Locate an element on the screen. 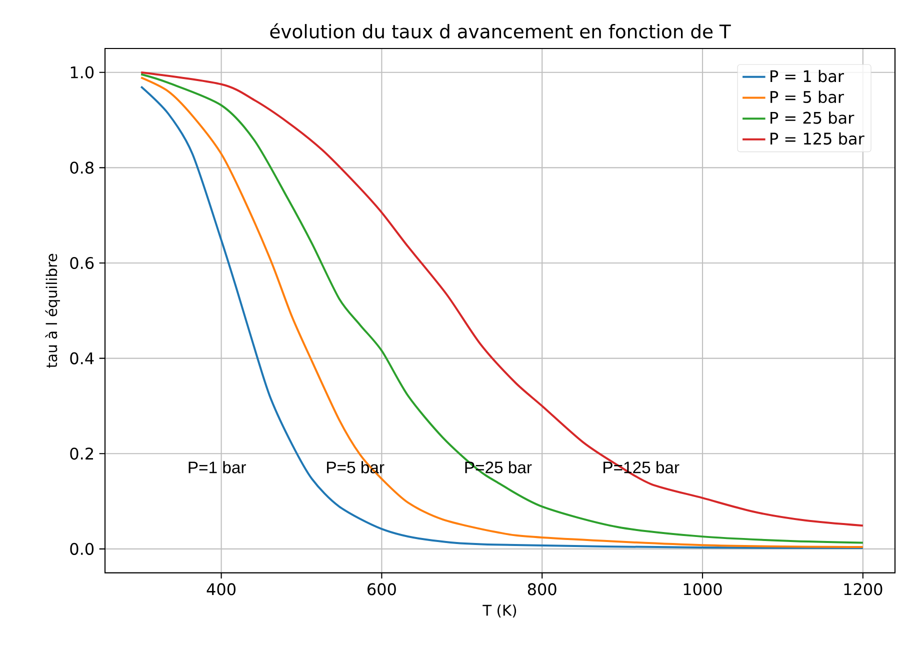 This screenshot has width=901, height=648. y-axis-title: tau à l équilibre is located at coordinates (52, 311).